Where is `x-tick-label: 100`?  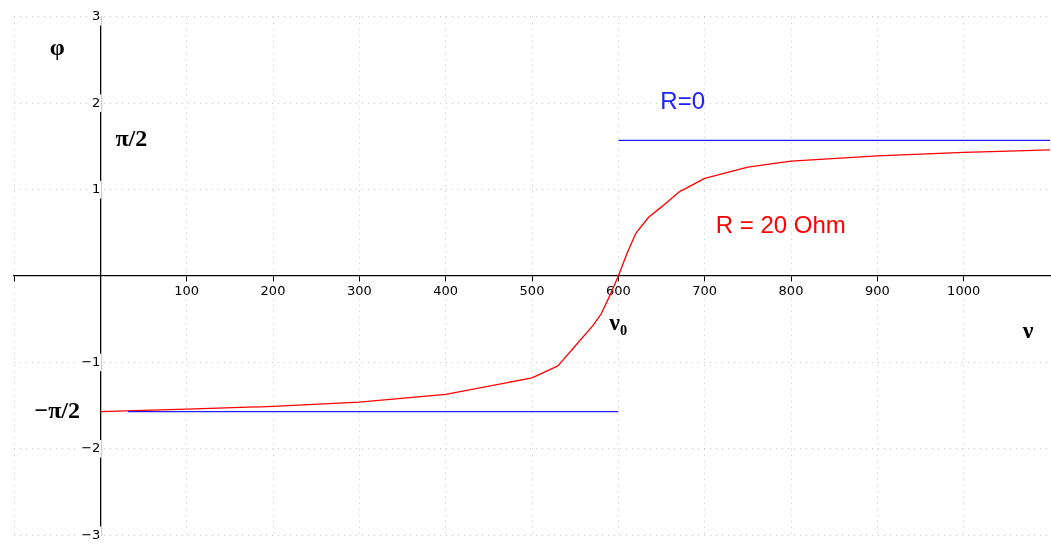 x-tick-label: 100 is located at coordinates (187, 291).